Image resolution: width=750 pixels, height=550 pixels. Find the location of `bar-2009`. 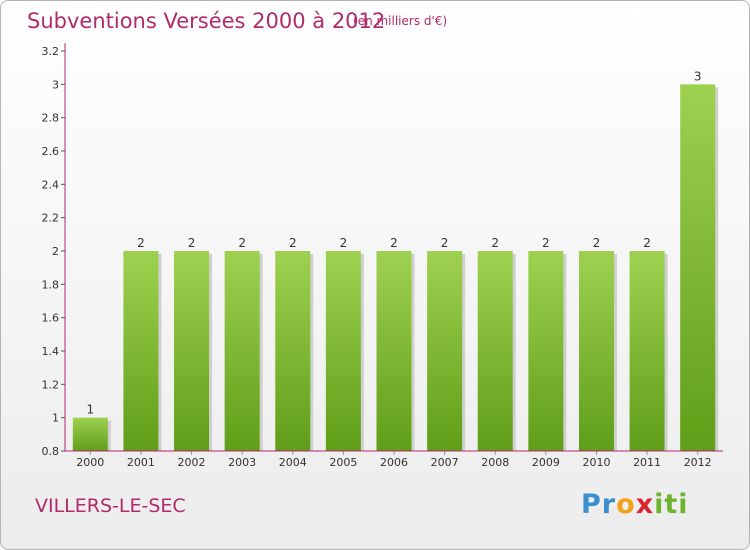

bar-2009 is located at coordinates (546, 351).